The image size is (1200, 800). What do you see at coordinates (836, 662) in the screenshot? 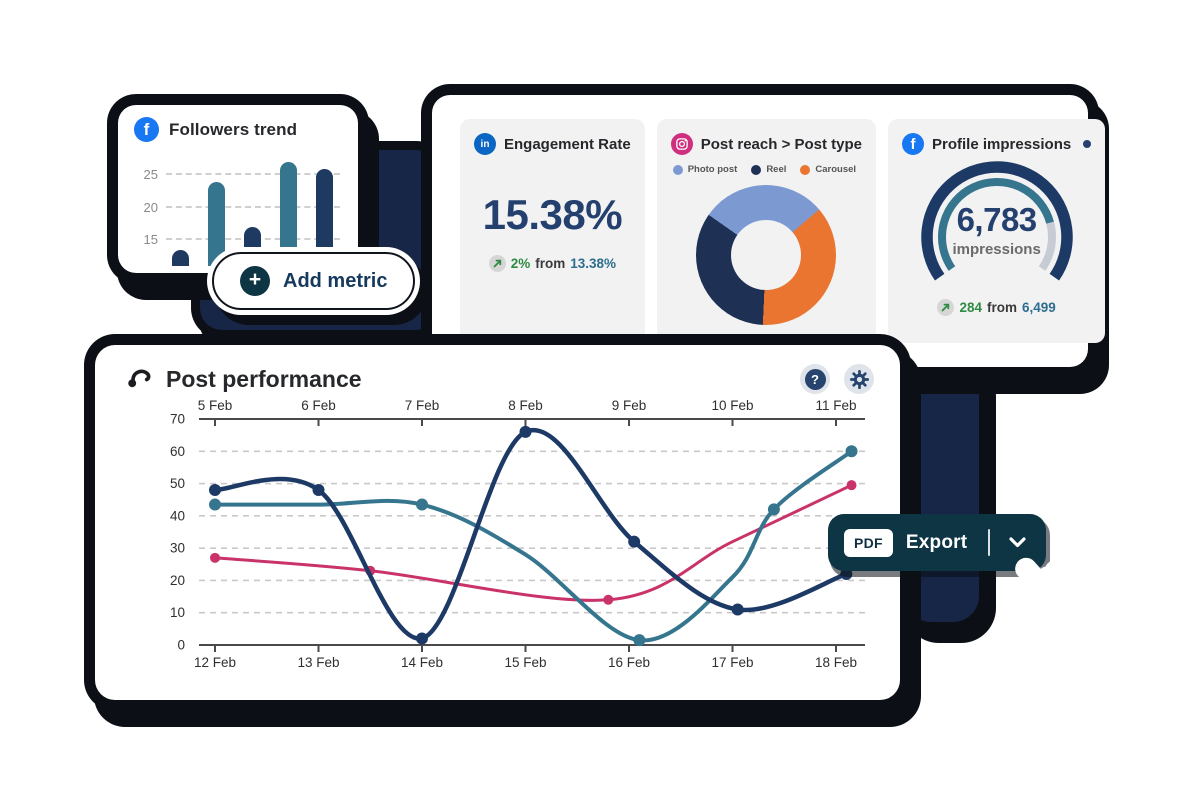
I see `bottom-axis-label: 18 Feb` at bounding box center [836, 662].